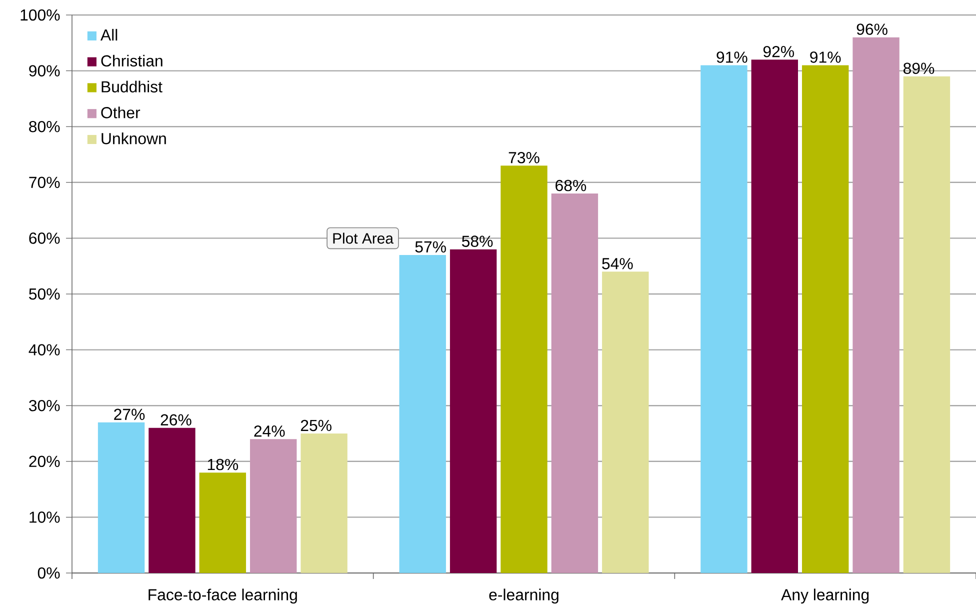 This screenshot has width=976, height=610. I want to click on x-tick-label: e-learning, so click(523, 596).